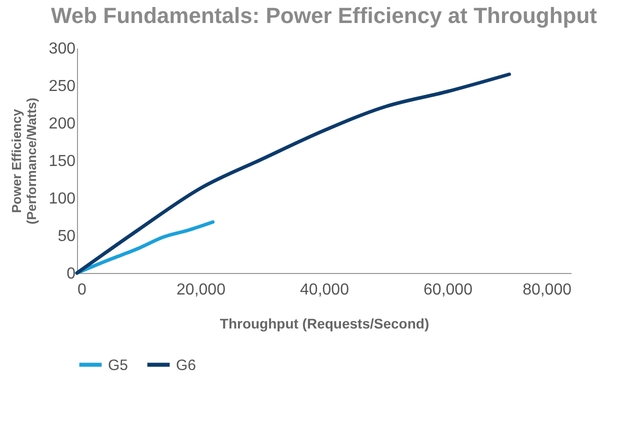 The height and width of the screenshot is (423, 633). What do you see at coordinates (201, 290) in the screenshot?
I see `x-tick-label: 20,000` at bounding box center [201, 290].